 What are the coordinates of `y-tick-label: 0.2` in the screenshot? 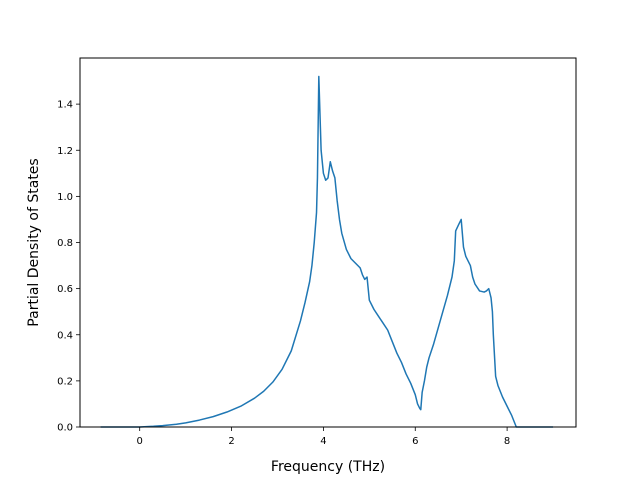 It's located at (65, 381).